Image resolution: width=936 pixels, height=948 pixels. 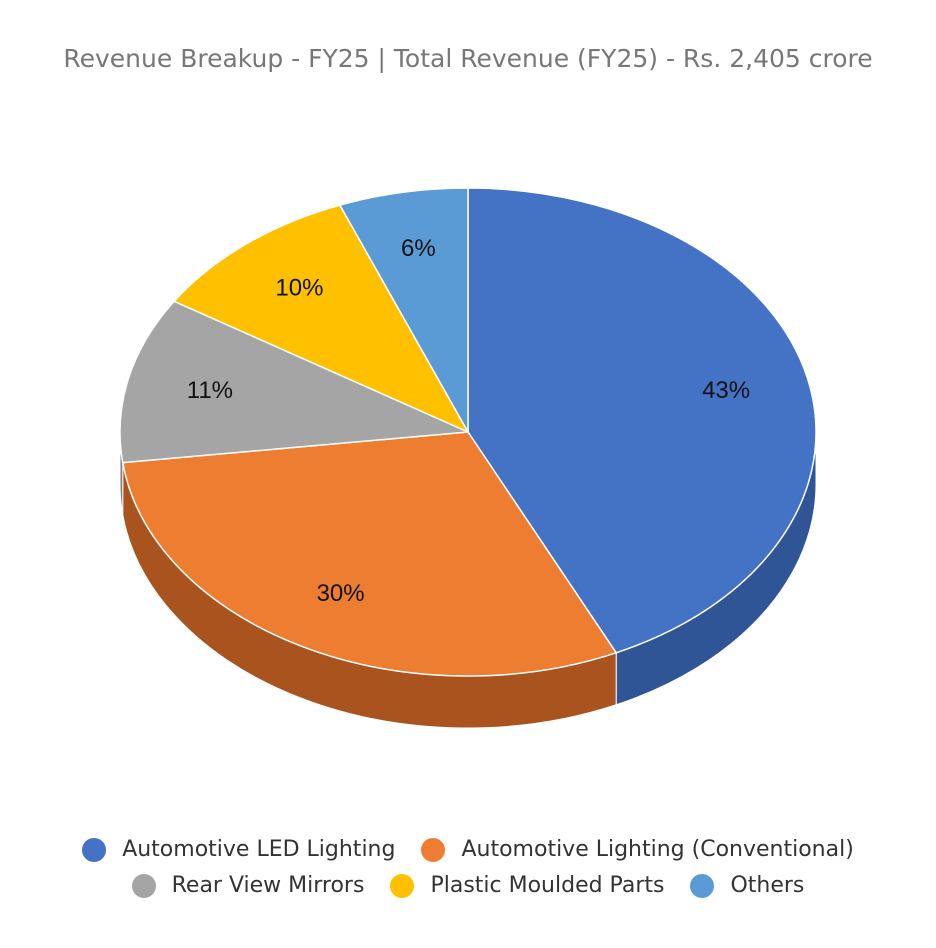 I want to click on legend-item-automotive-lighting-conventional: Automotive Lighting (Conventional), so click(x=637, y=849).